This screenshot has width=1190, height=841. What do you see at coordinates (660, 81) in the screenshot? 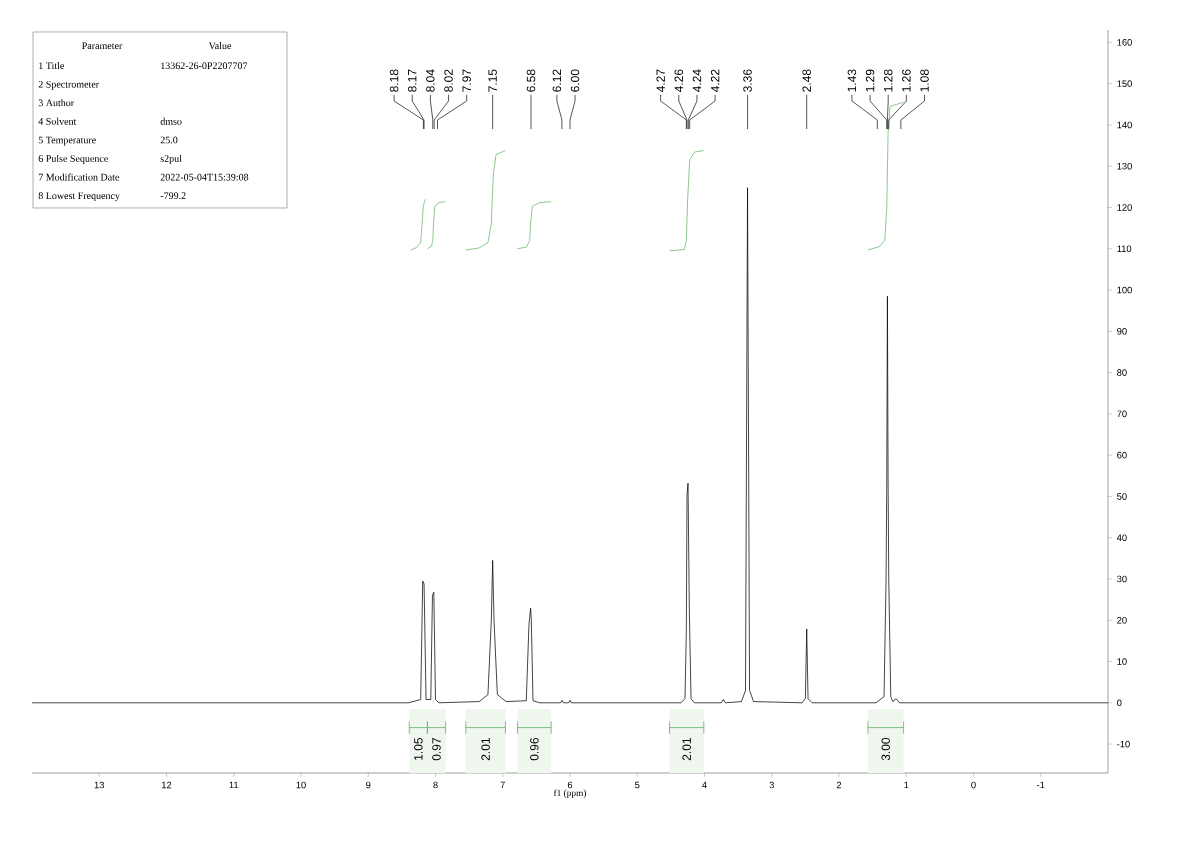
I see `annotation: 4.27` at bounding box center [660, 81].